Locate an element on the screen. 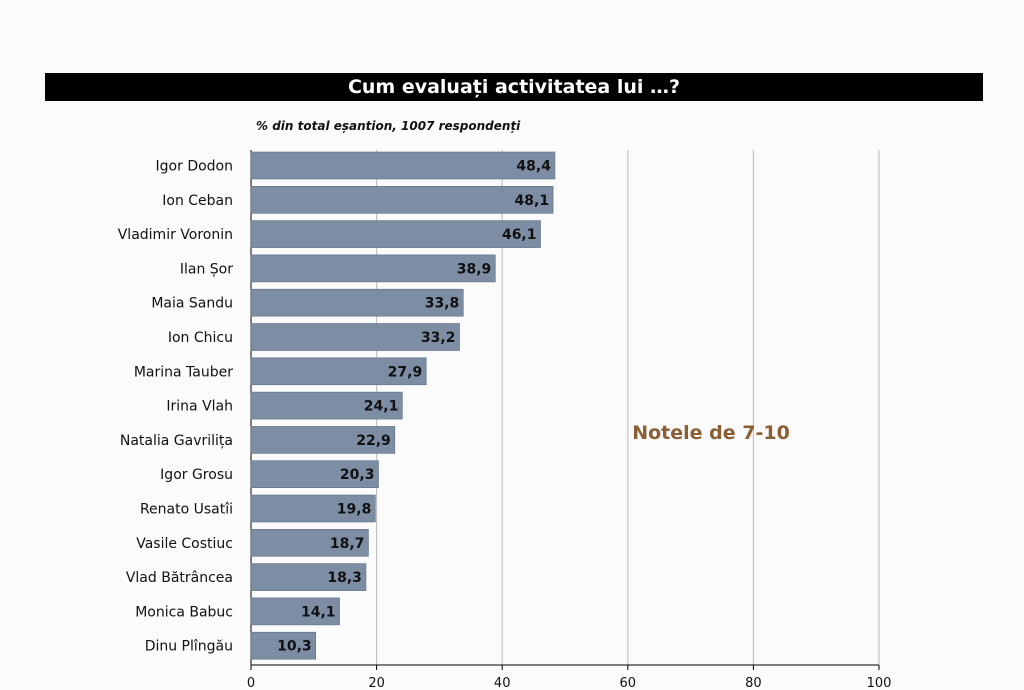 The height and width of the screenshot is (690, 1024). chart-annotation: Notele de 7-10 is located at coordinates (711, 433).